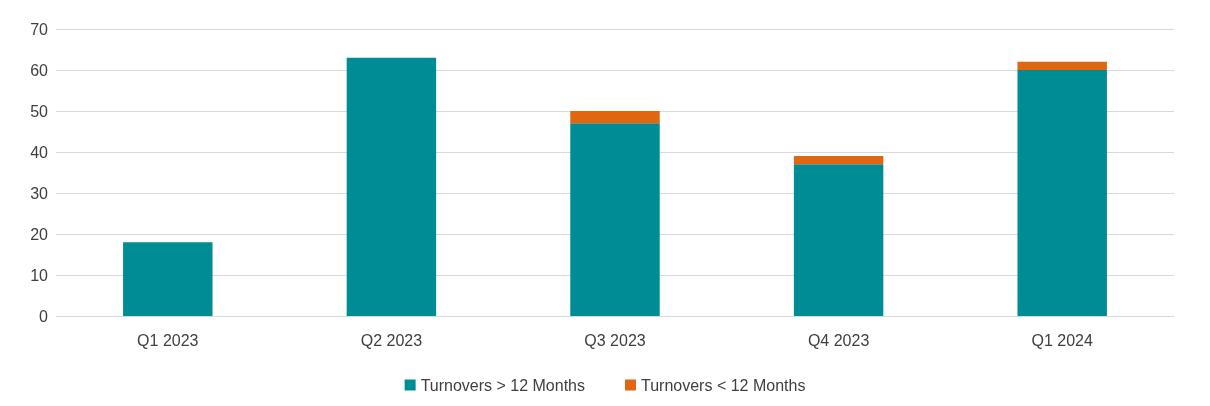 Image resolution: width=1210 pixels, height=406 pixels. What do you see at coordinates (39, 234) in the screenshot?
I see `y-tick-label: 20` at bounding box center [39, 234].